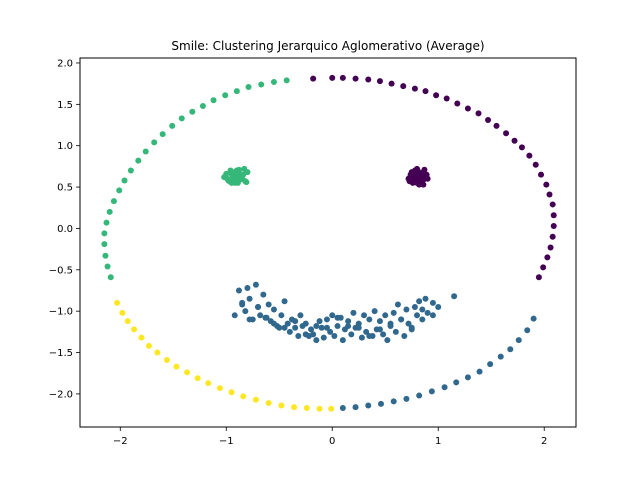 Image resolution: width=640 pixels, height=480 pixels. I want to click on y-tick-label: 0.5, so click(65, 188).